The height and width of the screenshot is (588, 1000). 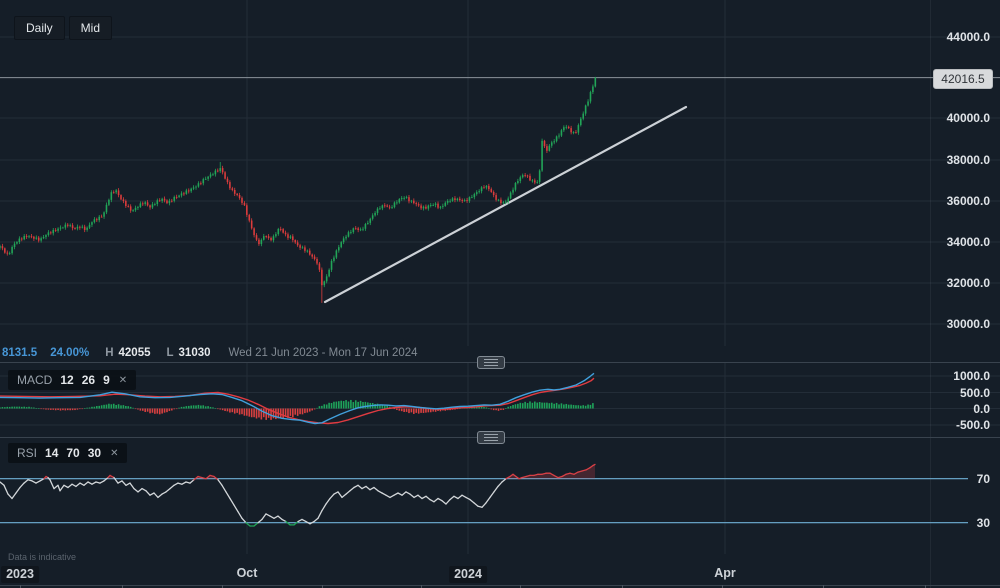 I want to click on macd-param-fast: 12, so click(x=67, y=380).